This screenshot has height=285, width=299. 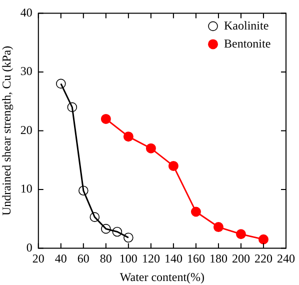 What do you see at coordinates (195, 259) in the screenshot?
I see `x-tick-label: 160` at bounding box center [195, 259].